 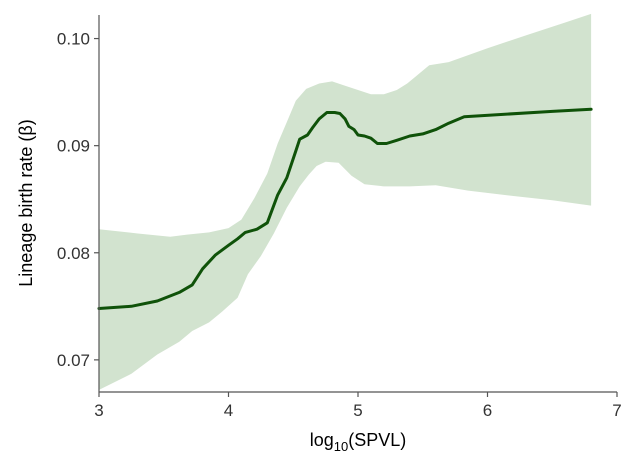 What do you see at coordinates (73, 253) in the screenshot?
I see `y-tick-label: 0.08` at bounding box center [73, 253].